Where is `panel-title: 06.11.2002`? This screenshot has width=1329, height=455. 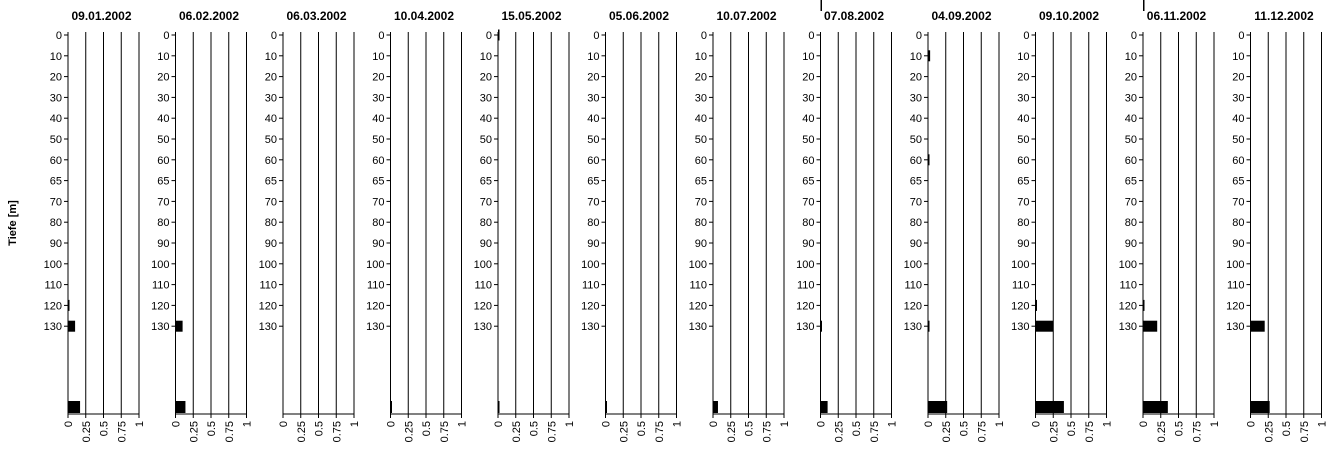 panel-title: 06.11.2002 is located at coordinates (1177, 16).